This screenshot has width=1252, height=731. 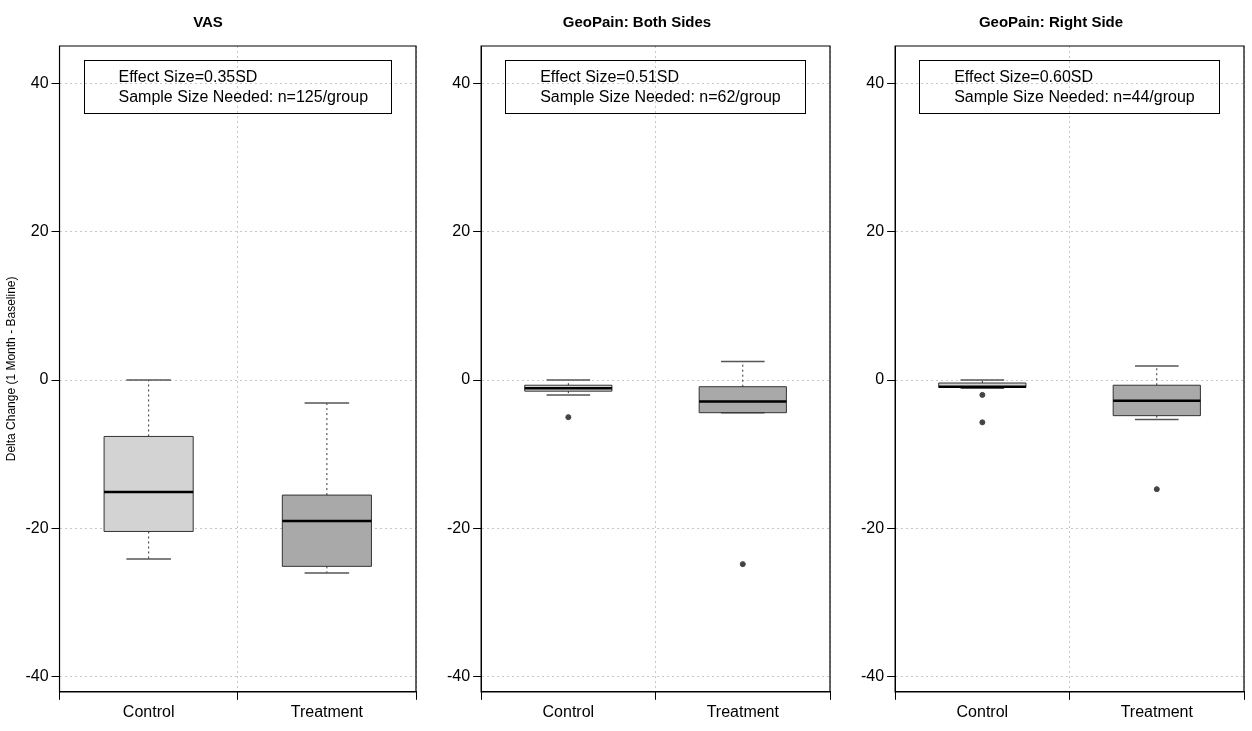 I want to click on annotation: Sample Size Needed: n=62/group, so click(x=661, y=97).